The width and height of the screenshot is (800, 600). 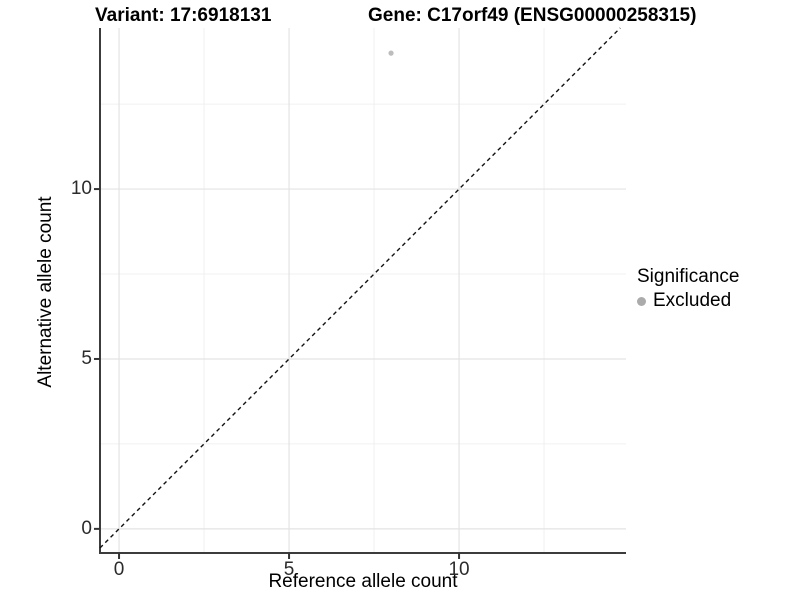 I want to click on data-point, so click(x=391, y=53).